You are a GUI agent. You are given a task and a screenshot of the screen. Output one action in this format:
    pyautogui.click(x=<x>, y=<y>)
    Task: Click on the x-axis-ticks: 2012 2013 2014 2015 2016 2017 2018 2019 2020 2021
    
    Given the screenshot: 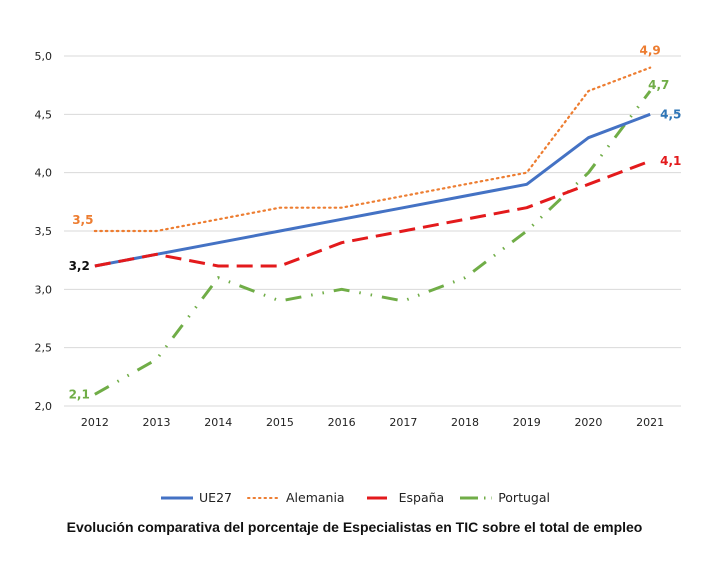 What is the action you would take?
    pyautogui.click(x=372, y=422)
    